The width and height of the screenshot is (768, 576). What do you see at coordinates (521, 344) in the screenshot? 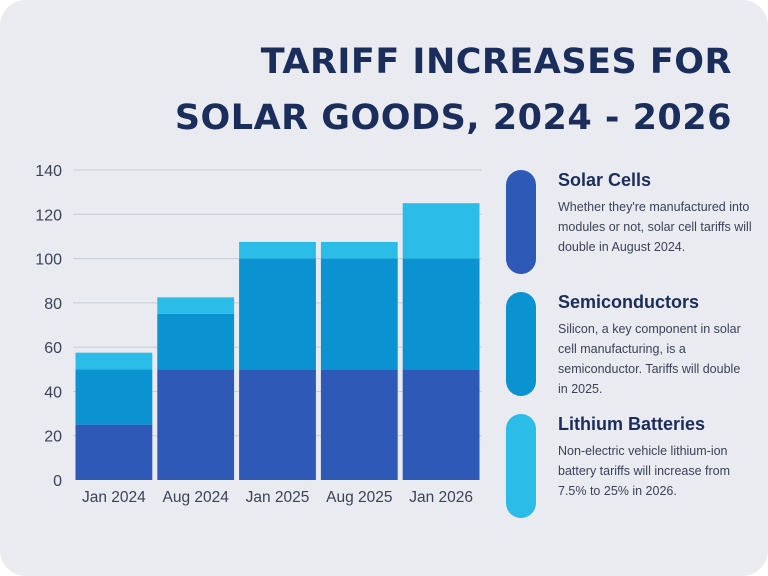
I see `semiconductors-color-swatch` at bounding box center [521, 344].